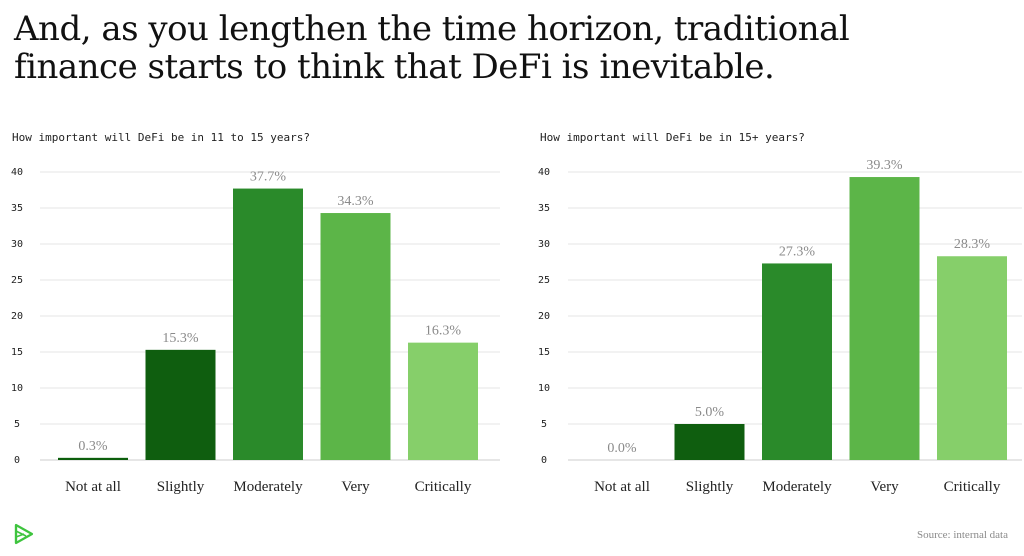 The image size is (1024, 556). Describe the element at coordinates (962, 535) in the screenshot. I see `source-note: Source: internal data` at that location.